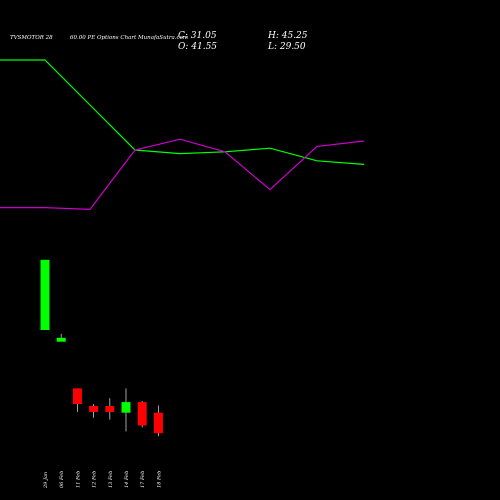 The image size is (500, 500). I want to click on chart-title-left: TVSMOTOR 28, so click(31, 38).